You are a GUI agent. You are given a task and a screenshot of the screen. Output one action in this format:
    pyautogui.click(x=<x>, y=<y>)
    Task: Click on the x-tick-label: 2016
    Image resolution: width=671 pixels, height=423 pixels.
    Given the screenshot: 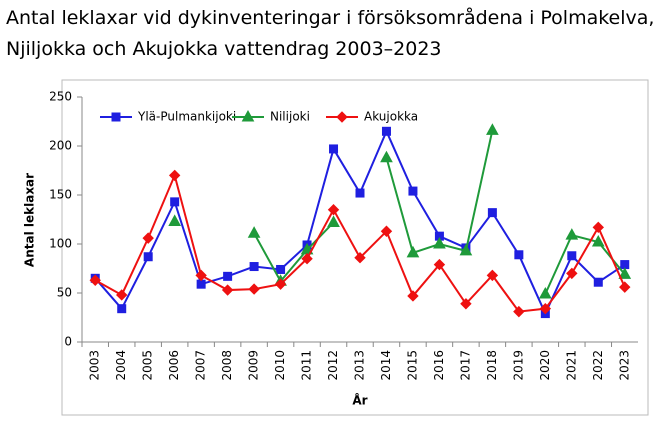 What is the action you would take?
    pyautogui.click(x=439, y=365)
    